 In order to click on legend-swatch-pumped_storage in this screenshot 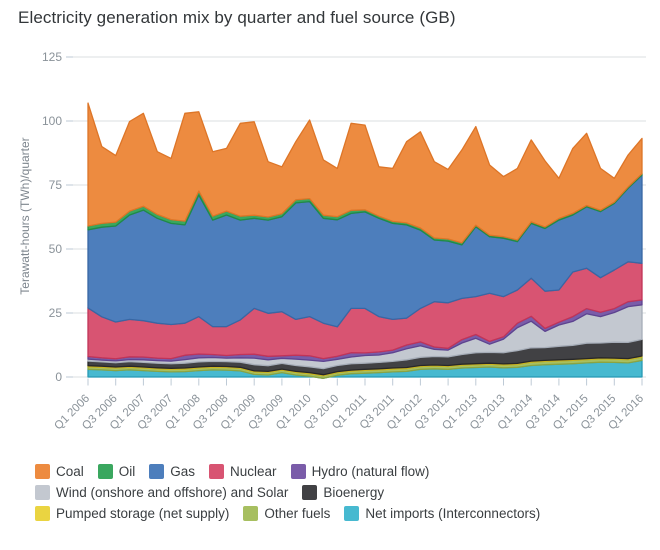, I will do `click(42, 513)`.